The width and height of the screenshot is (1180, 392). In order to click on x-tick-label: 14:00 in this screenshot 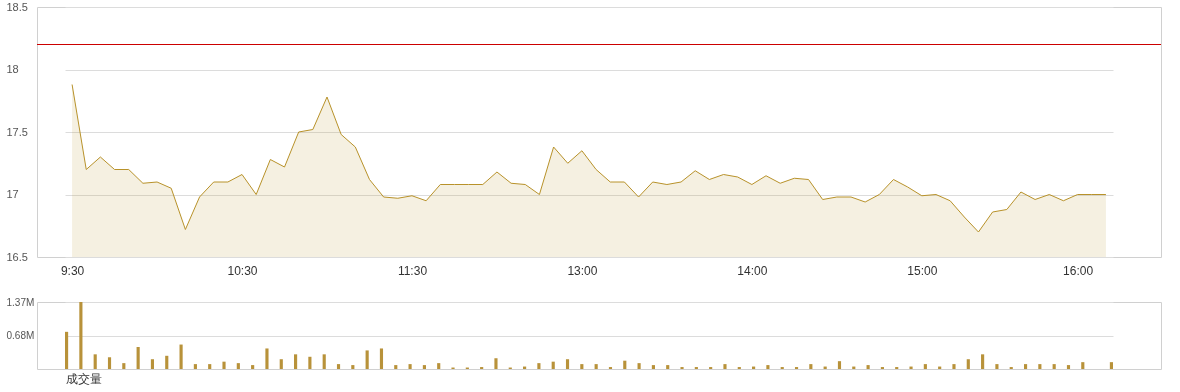, I will do `click(752, 270)`.